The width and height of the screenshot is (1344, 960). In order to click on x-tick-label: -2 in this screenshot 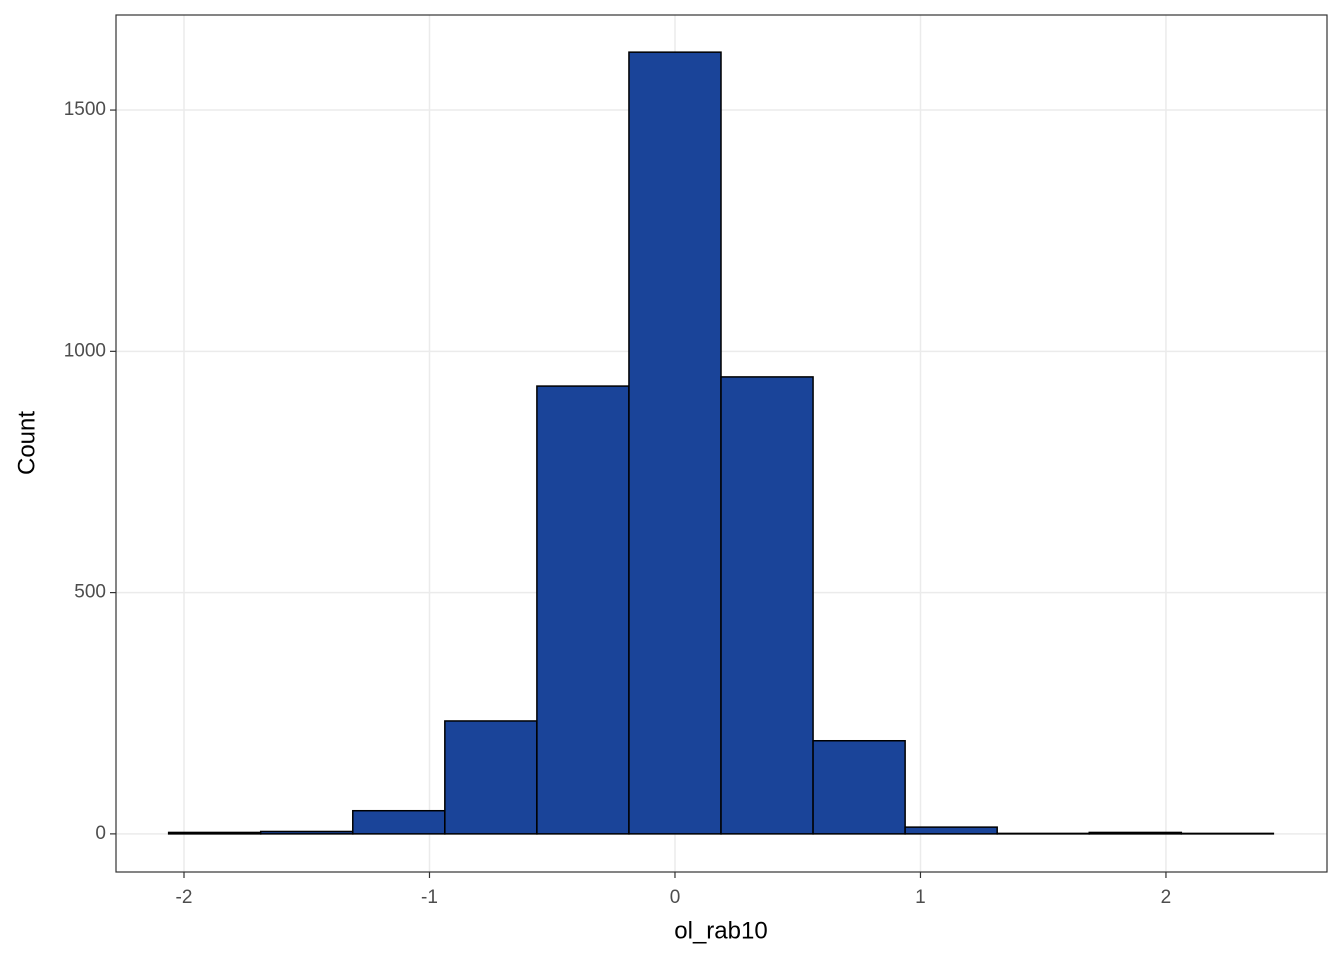, I will do `click(184, 897)`.